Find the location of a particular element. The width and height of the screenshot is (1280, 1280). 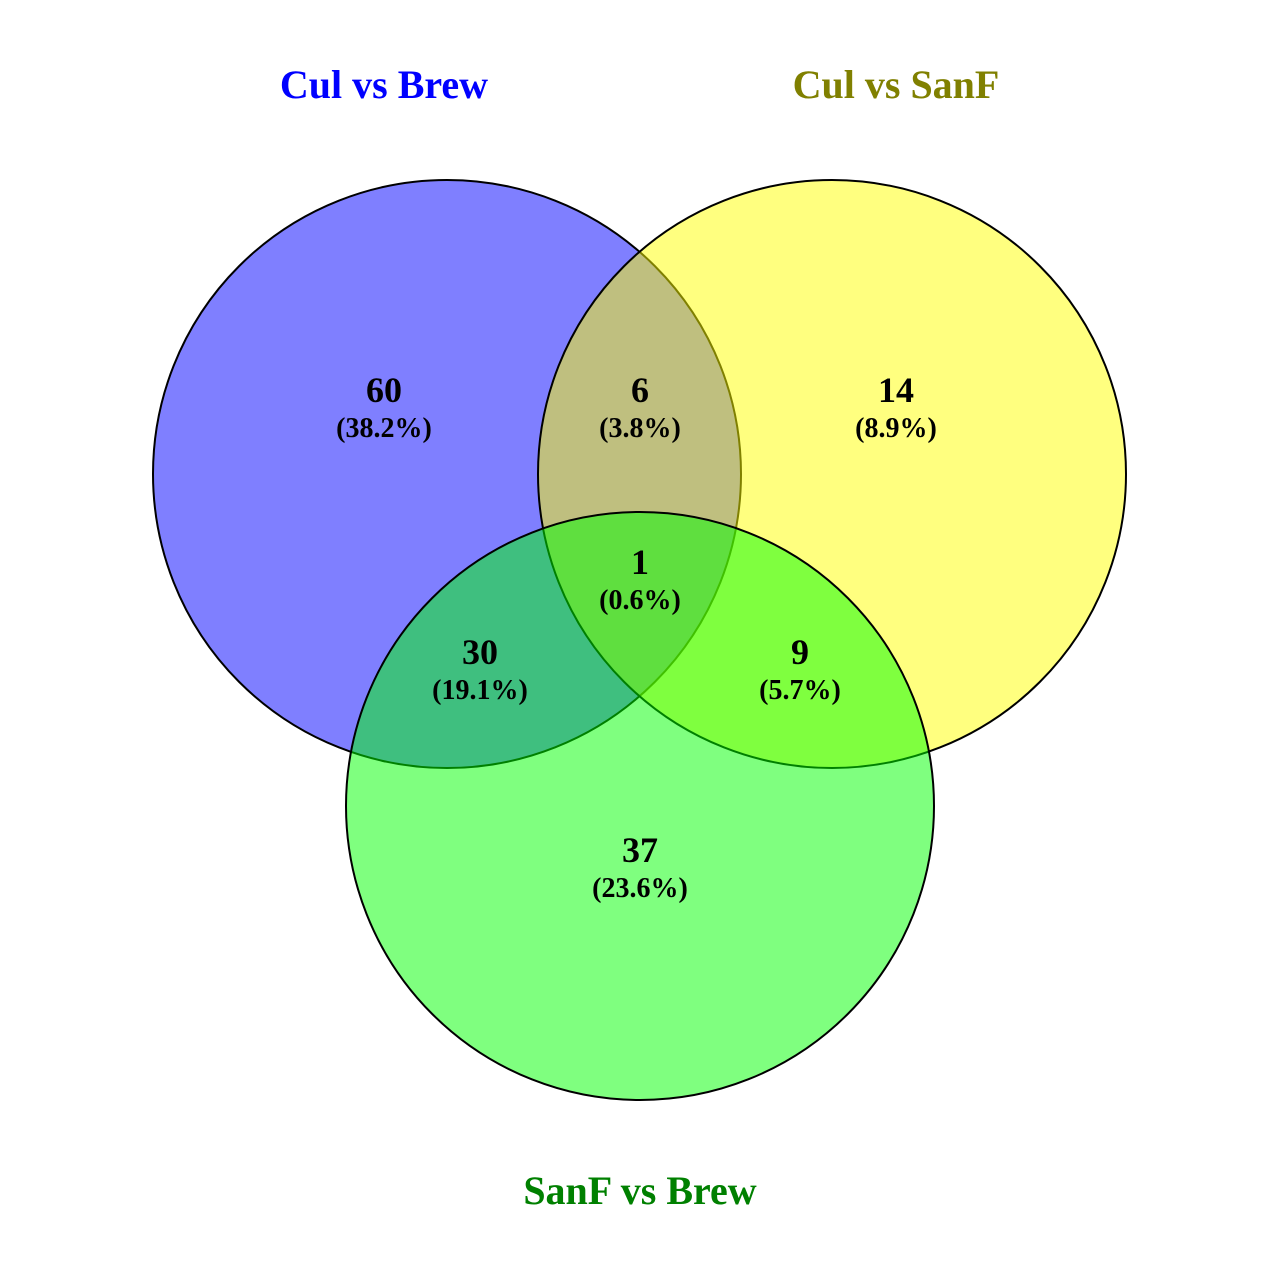

region-count-cul-brew-and-sanf-brew: 30 is located at coordinates (480, 652).